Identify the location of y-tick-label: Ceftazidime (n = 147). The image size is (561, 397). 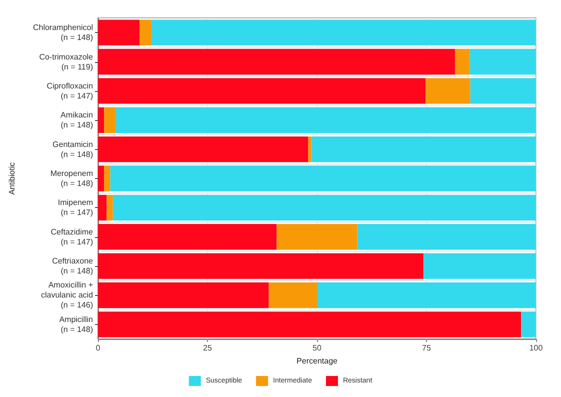
(72, 236).